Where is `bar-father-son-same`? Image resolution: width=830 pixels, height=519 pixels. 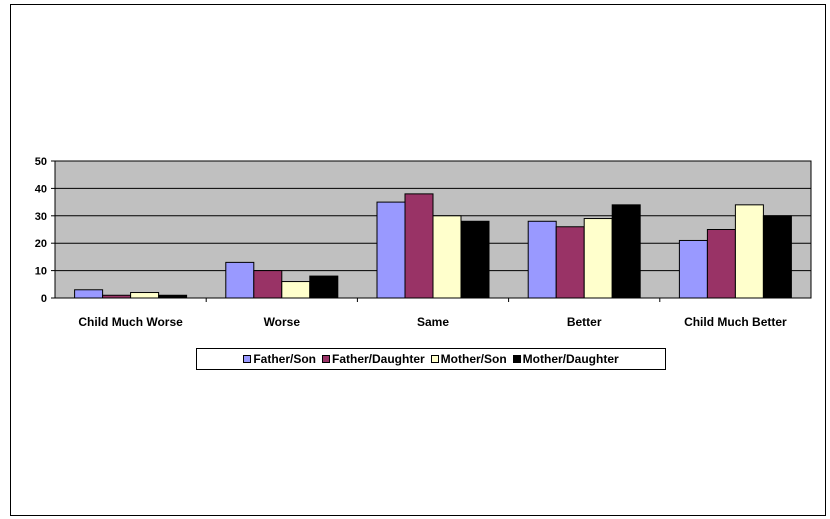
bar-father-son-same is located at coordinates (391, 250).